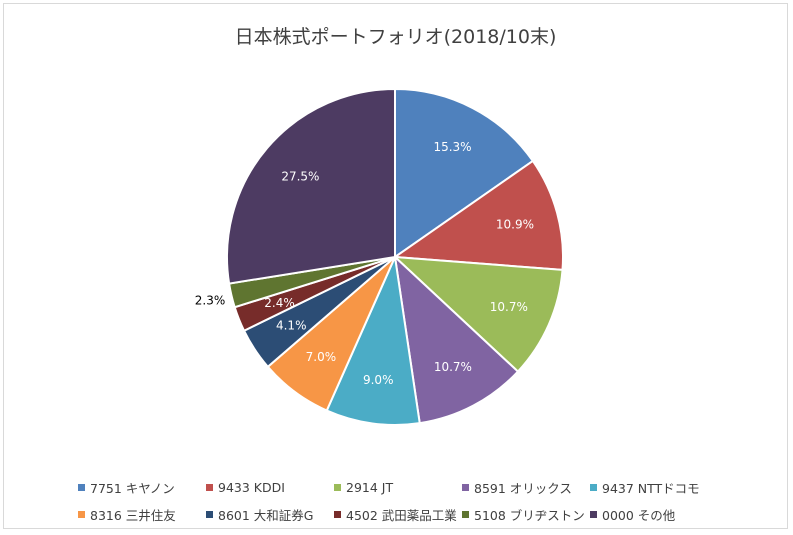  I want to click on data-label: 9.0%, so click(378, 380).